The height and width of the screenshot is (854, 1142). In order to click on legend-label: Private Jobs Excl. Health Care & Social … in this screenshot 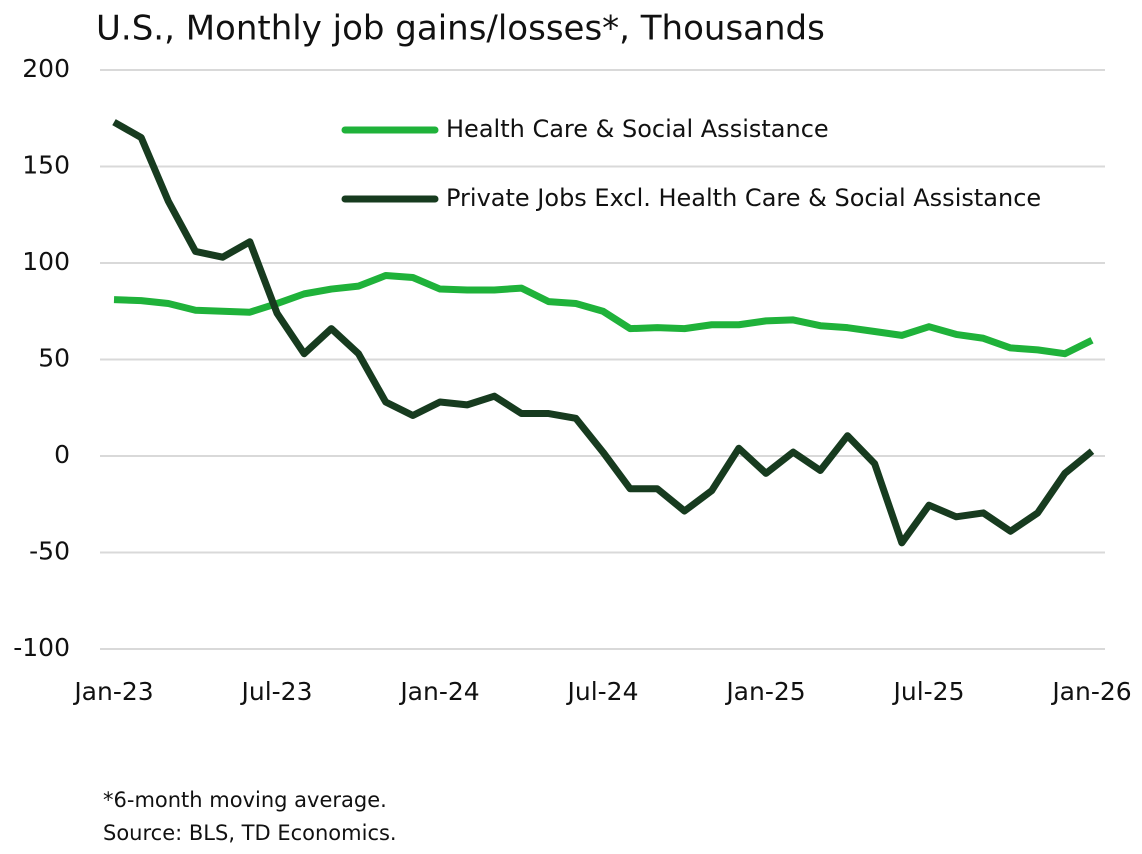, I will do `click(743, 198)`.